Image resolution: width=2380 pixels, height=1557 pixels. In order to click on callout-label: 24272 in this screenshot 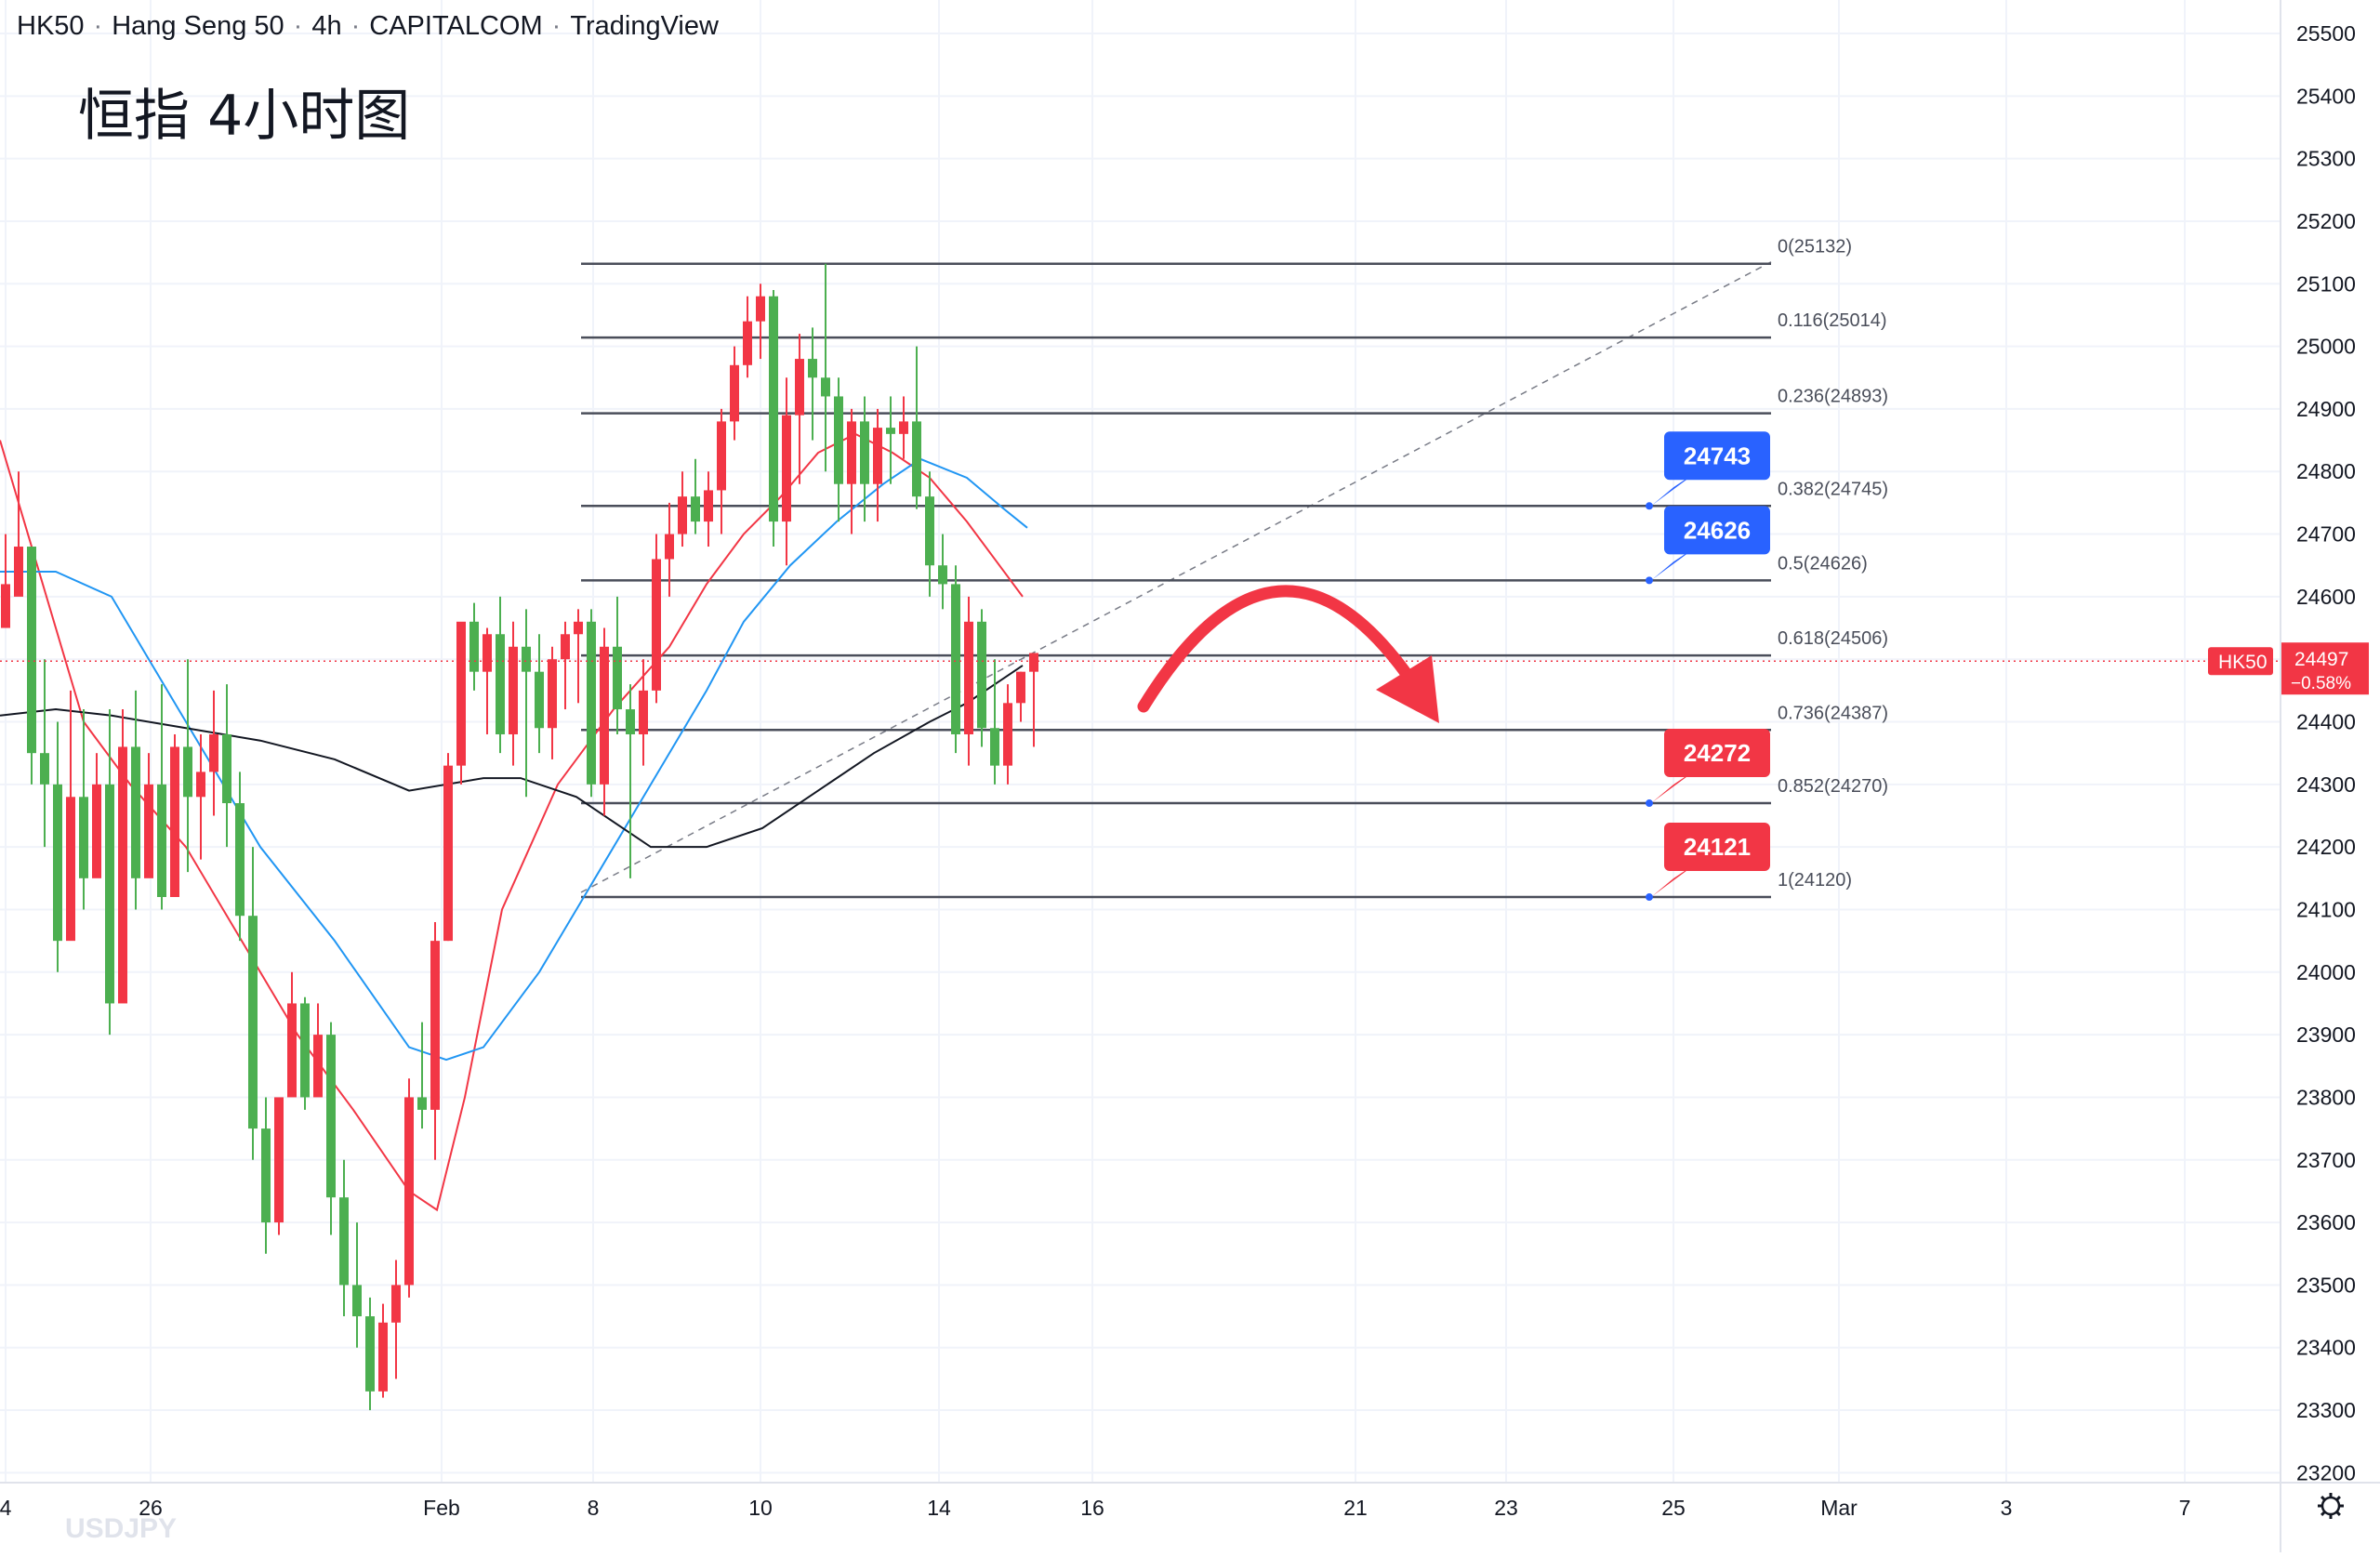, I will do `click(1717, 753)`.